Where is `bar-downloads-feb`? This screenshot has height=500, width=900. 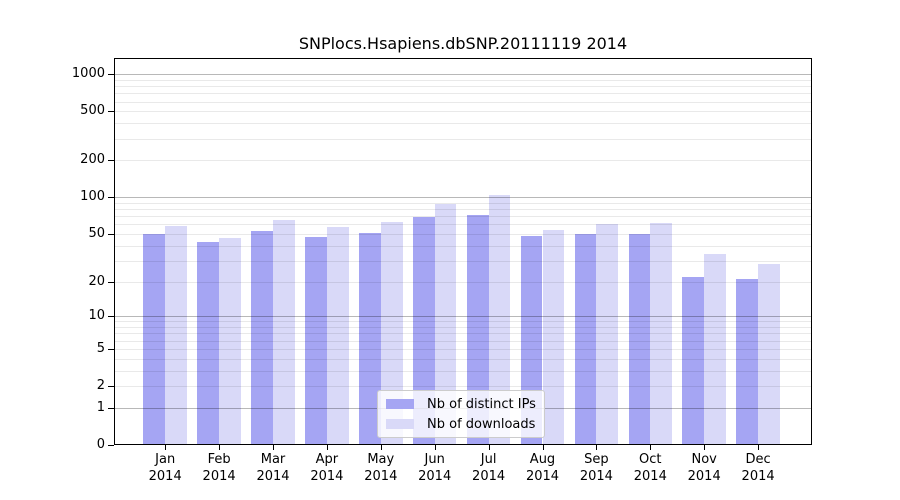
bar-downloads-feb is located at coordinates (230, 341).